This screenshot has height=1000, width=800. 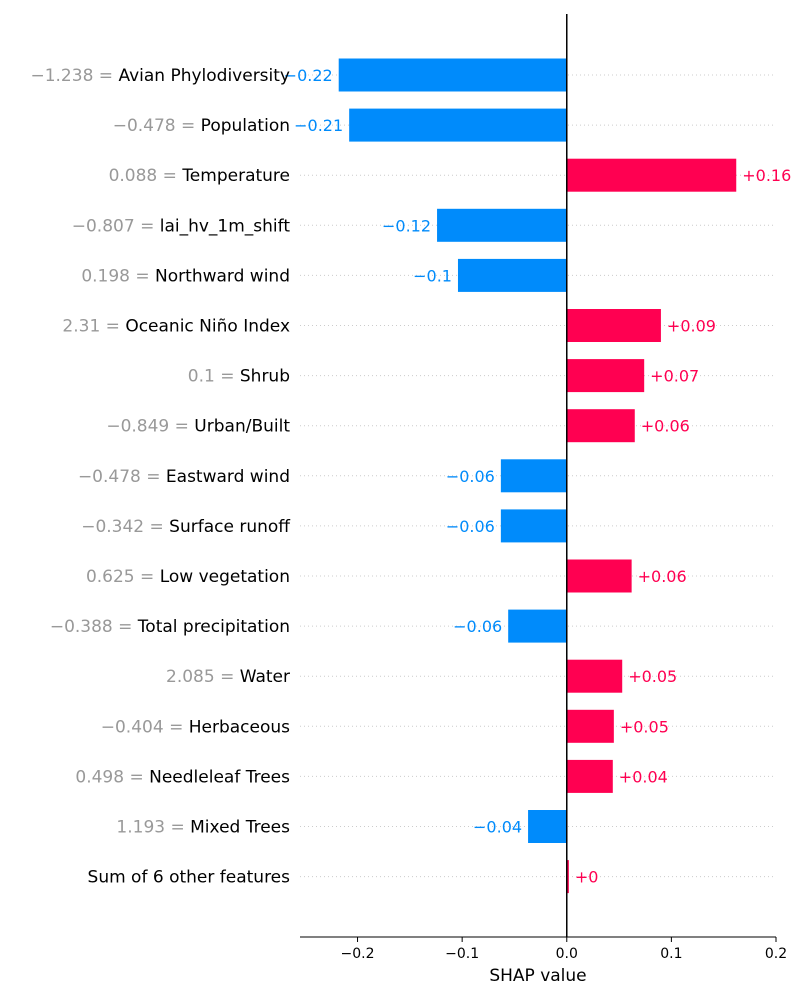 I want to click on feature-label: −0.849 = Urban/Built, so click(x=198, y=427).